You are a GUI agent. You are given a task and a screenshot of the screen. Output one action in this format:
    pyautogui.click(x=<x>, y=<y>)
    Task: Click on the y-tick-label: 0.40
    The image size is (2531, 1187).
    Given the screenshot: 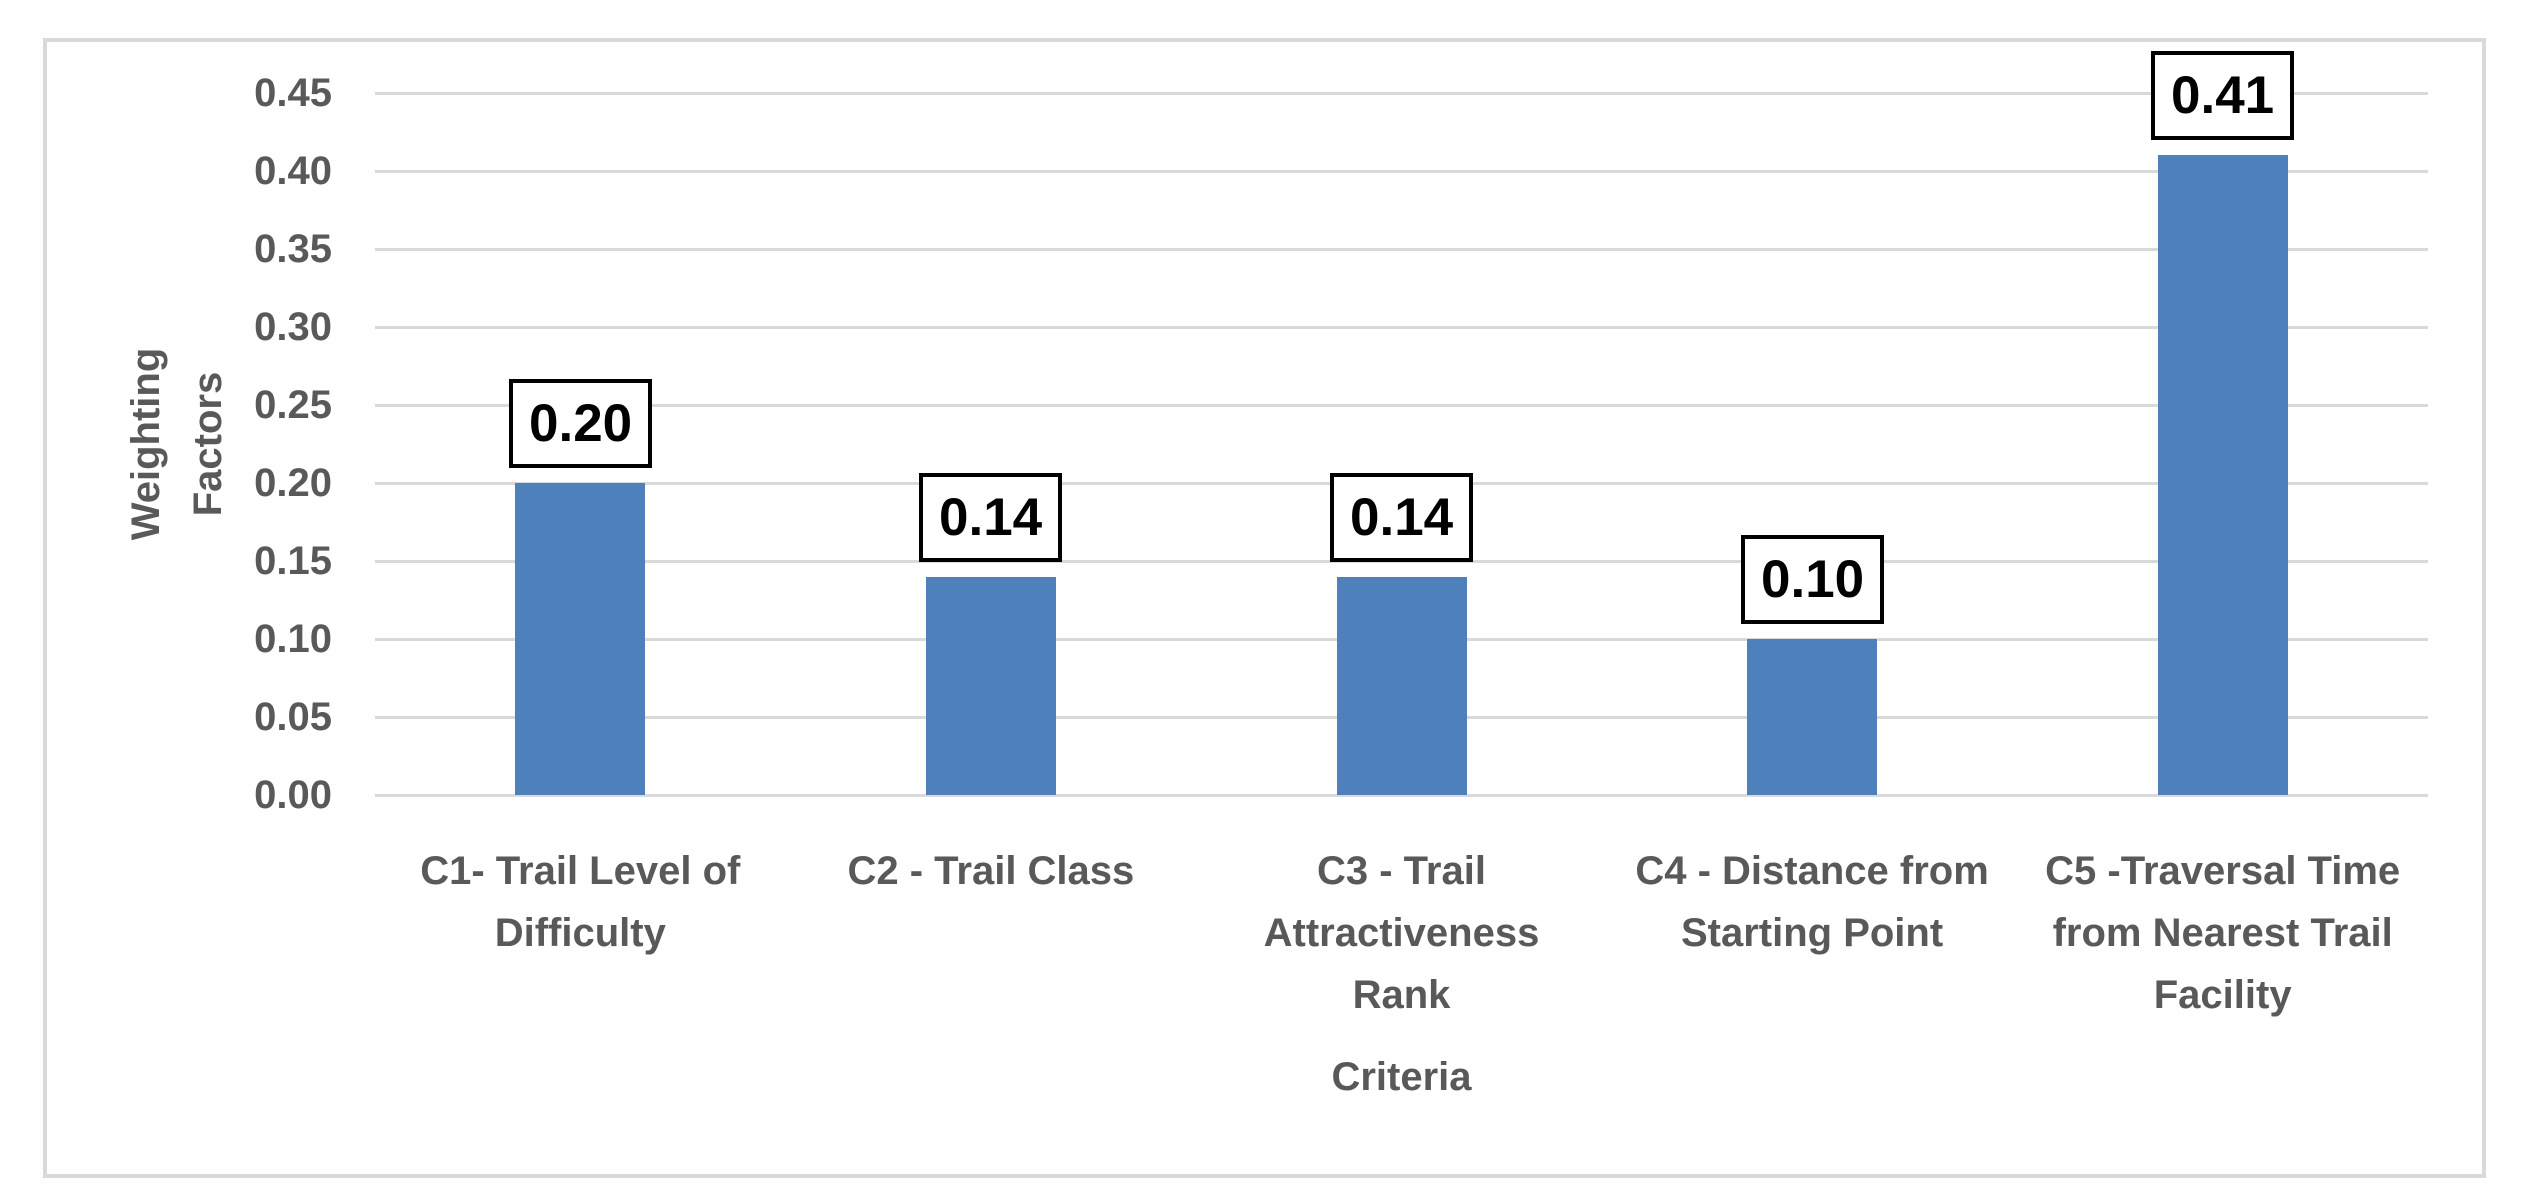 What is the action you would take?
    pyautogui.click(x=293, y=171)
    